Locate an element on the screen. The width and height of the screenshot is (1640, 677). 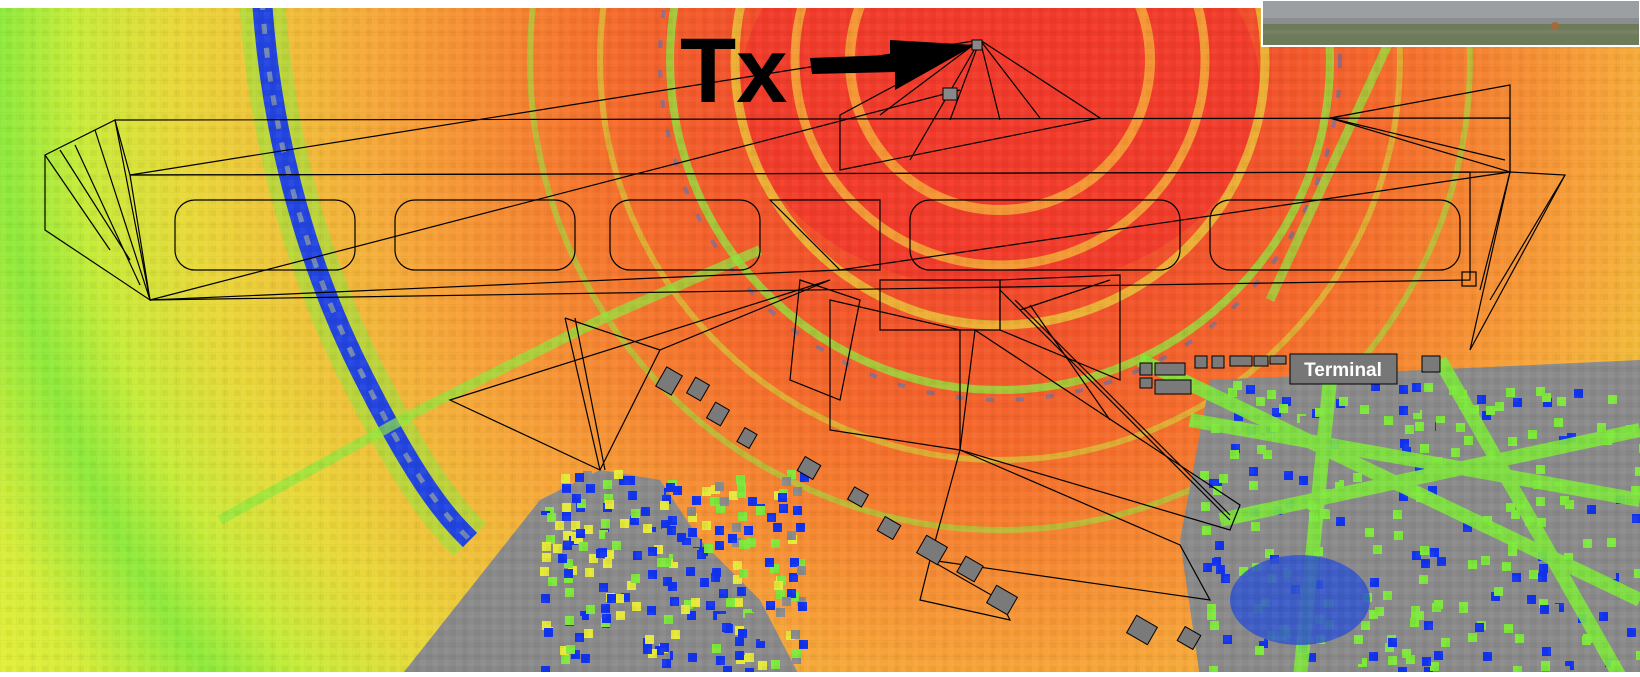
bottom-edge is located at coordinates (820, 674).